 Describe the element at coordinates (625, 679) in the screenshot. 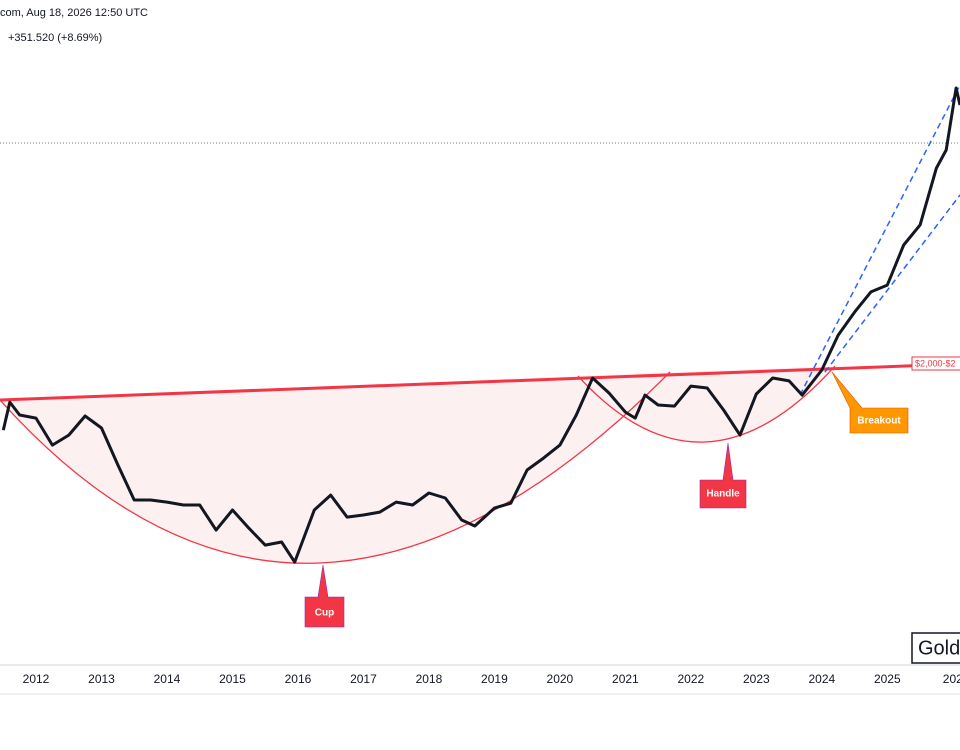

I see `x-tick-label: 2021` at that location.